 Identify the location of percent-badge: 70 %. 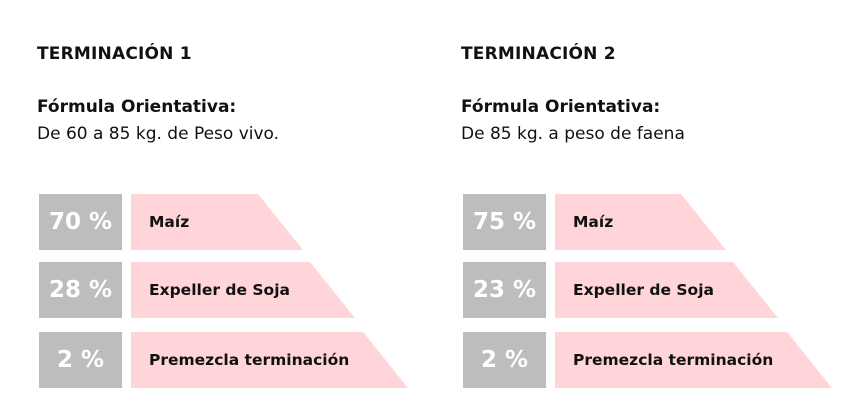
(80, 222).